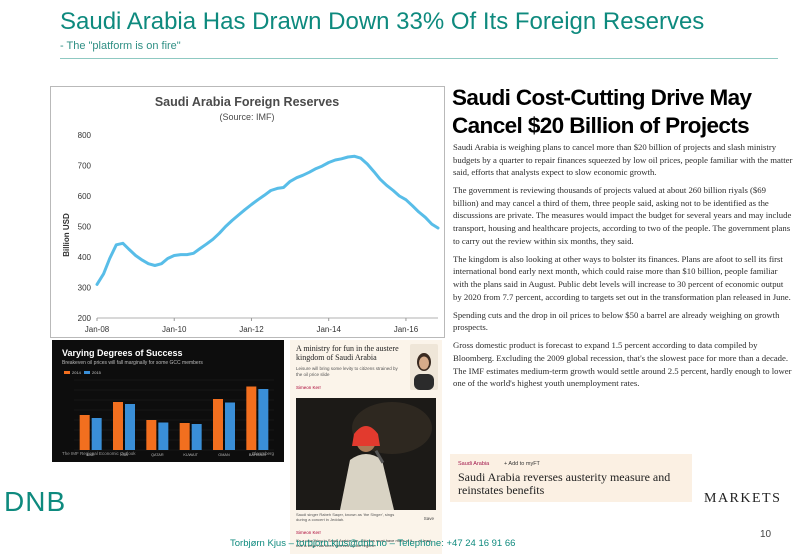 The width and height of the screenshot is (800, 554). Describe the element at coordinates (766, 534) in the screenshot. I see `page-number: 10` at that location.